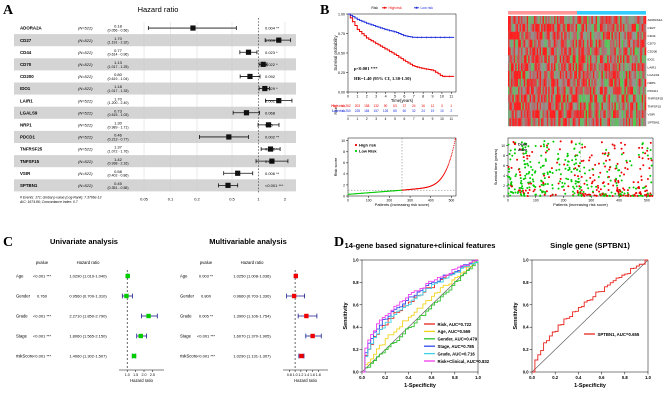 This screenshot has width=669, height=404. What do you see at coordinates (26, 64) in the screenshot?
I see `forest-row-gene-label: CD70` at bounding box center [26, 64].